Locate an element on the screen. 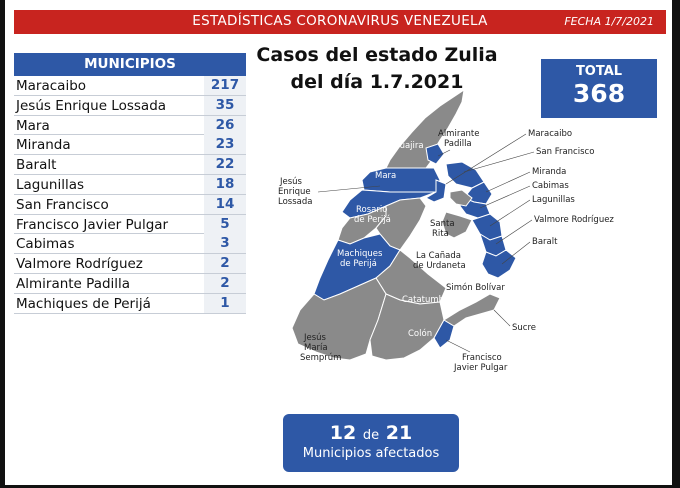  label-jms-2: María is located at coordinates (316, 348).